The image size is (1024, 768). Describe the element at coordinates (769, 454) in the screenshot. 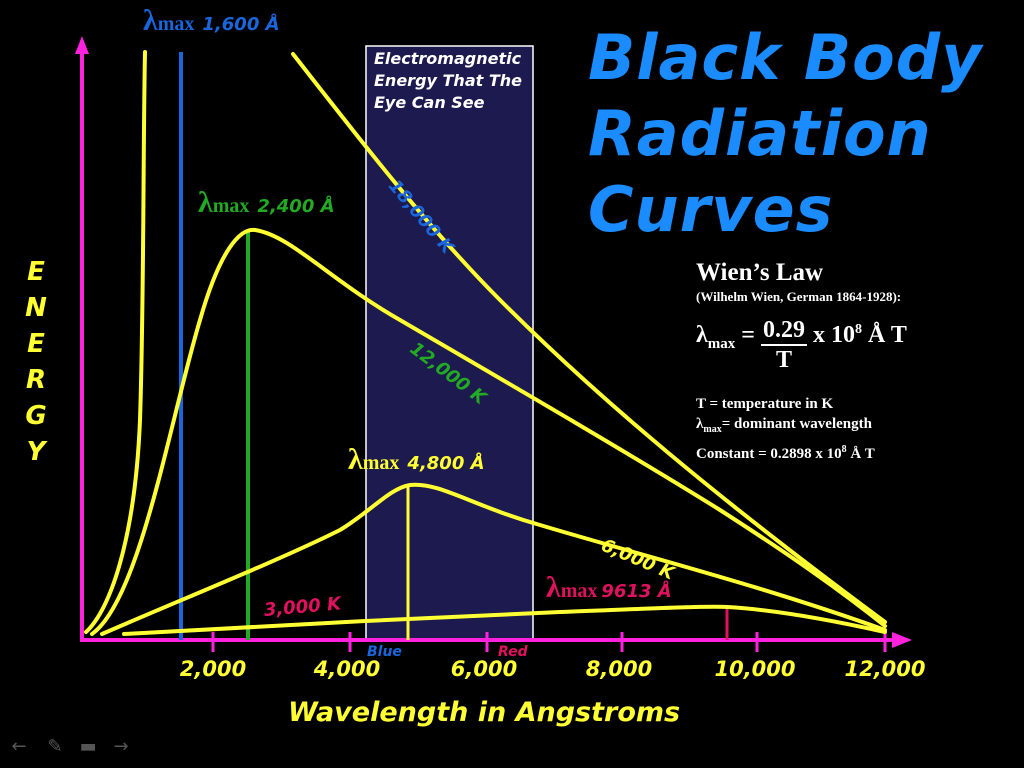

I see `note-constant-pre: Constant = 0.2898 x 10` at that location.